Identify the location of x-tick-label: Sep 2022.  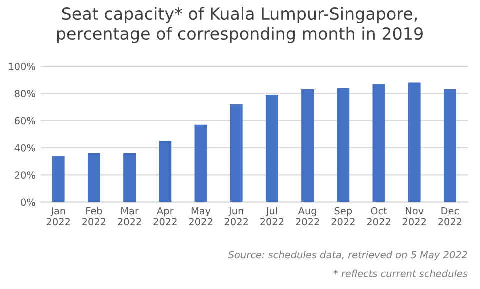
(343, 216).